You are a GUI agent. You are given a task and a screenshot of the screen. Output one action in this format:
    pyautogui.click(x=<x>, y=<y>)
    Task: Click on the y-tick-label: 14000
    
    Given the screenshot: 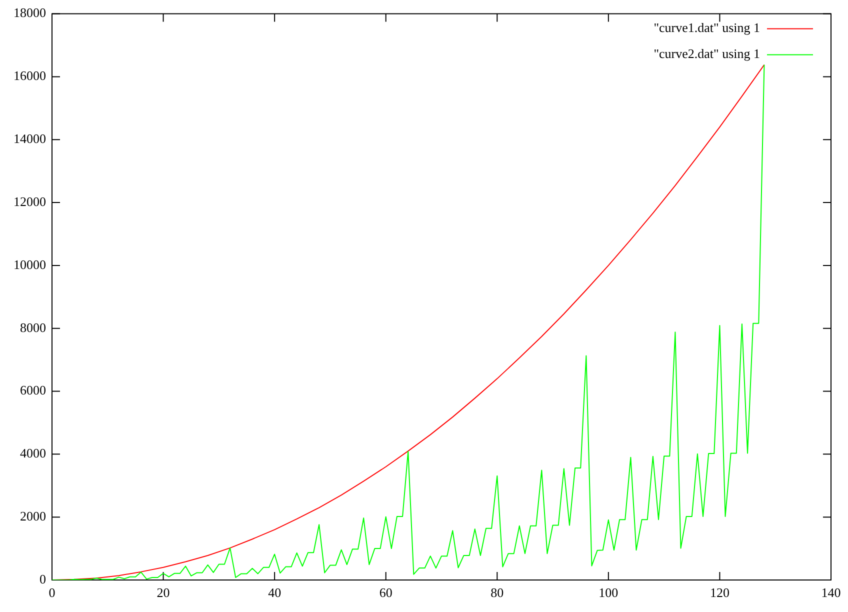 What is the action you would take?
    pyautogui.click(x=30, y=138)
    